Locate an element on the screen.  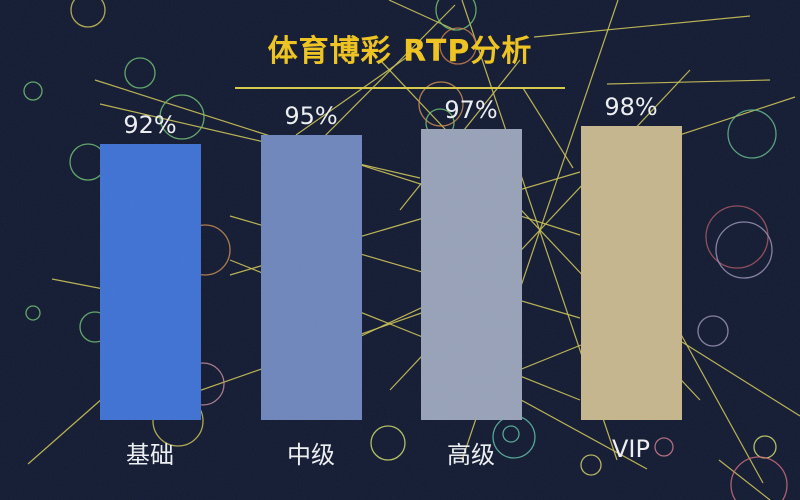
bar-value-label: 92% is located at coordinates (150, 125).